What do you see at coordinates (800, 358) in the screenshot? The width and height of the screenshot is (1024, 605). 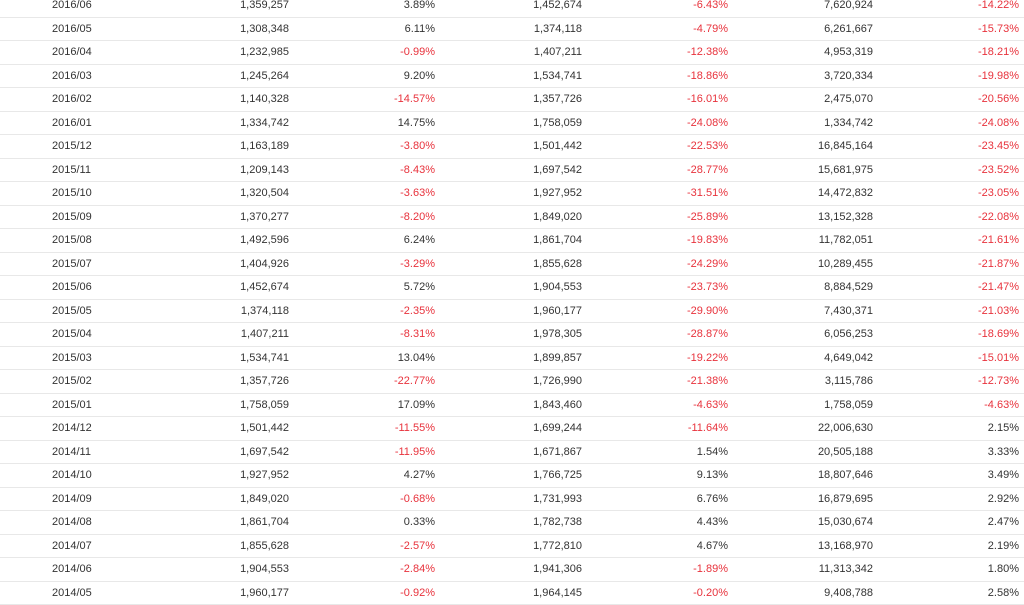 I see `cumulative-cell: 4,649,042` at bounding box center [800, 358].